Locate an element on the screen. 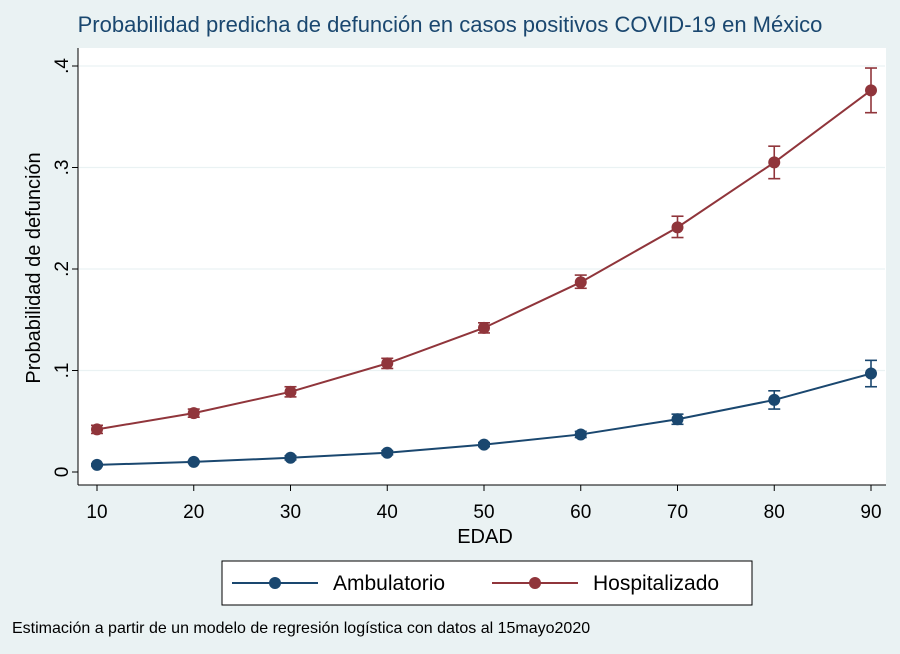 This screenshot has height=654, width=900. x-tick-label: 30 is located at coordinates (290, 512).